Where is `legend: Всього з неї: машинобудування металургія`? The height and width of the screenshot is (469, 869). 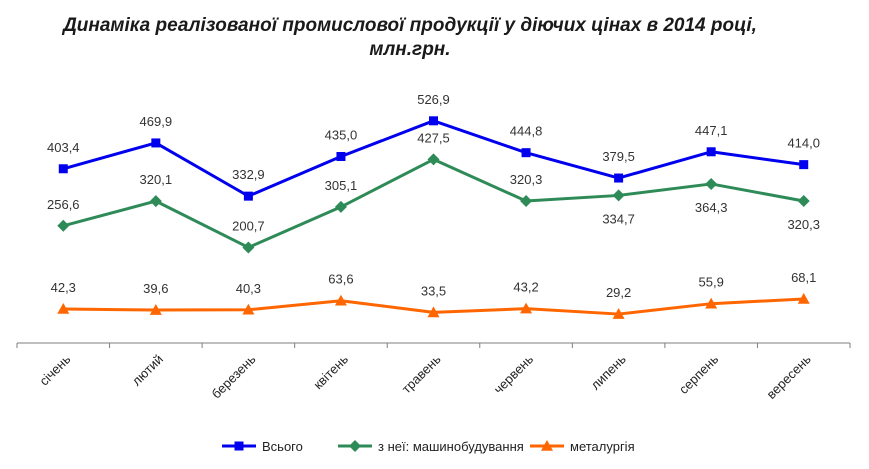
legend: Всього з неї: машинобудування металургія is located at coordinates (428, 446).